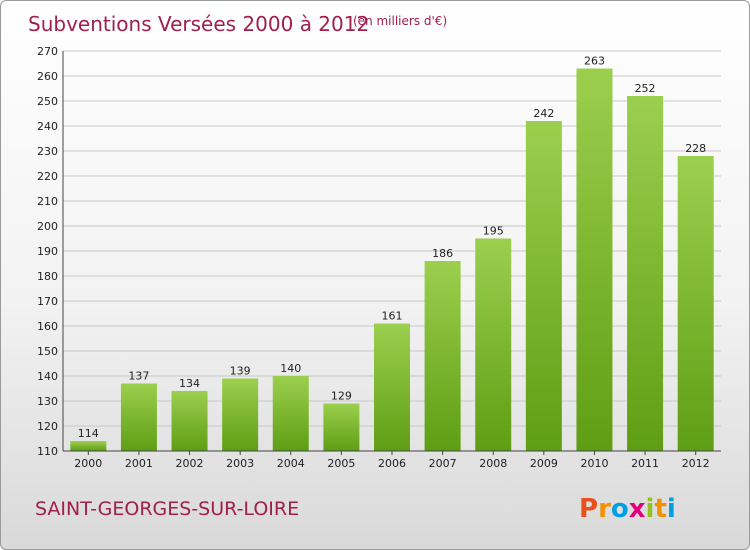  What do you see at coordinates (190, 463) in the screenshot?
I see `x-tick-label-2002: 2002` at bounding box center [190, 463].